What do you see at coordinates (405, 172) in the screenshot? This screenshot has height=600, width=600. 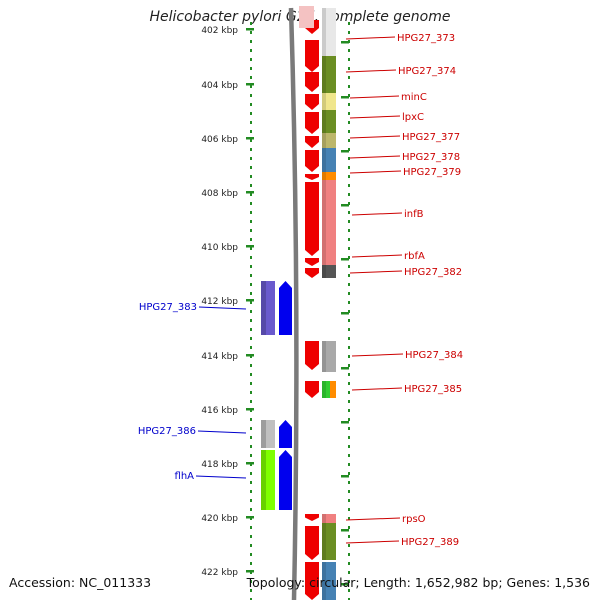 I see `gene-label-hpg27-379: HPG27_379` at bounding box center [405, 172].